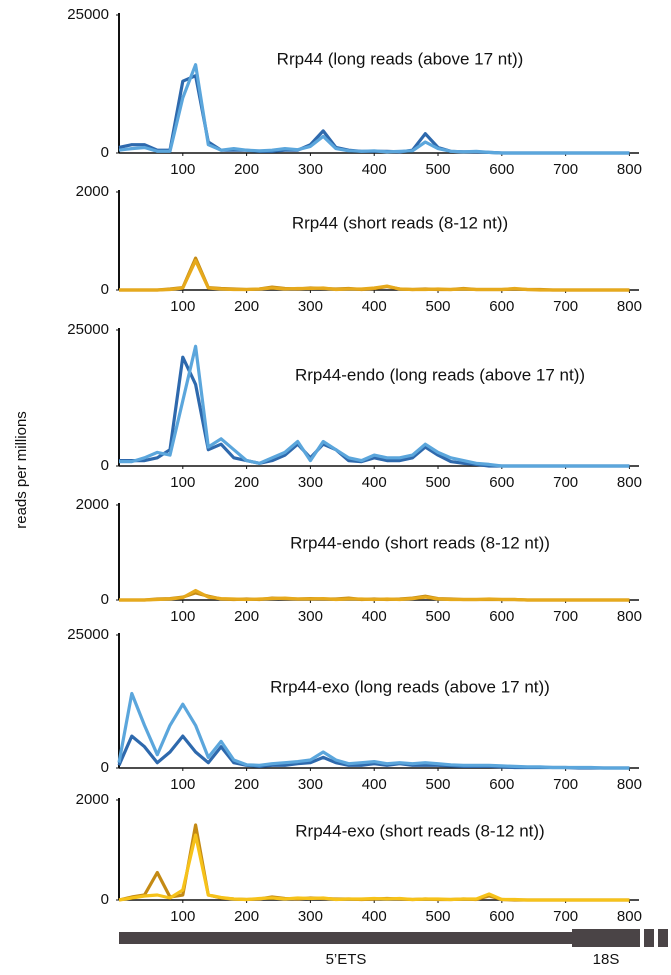  Describe the element at coordinates (400, 222) in the screenshot. I see `chart-title: Rrp44 (short reads (8-12 nt))` at that location.